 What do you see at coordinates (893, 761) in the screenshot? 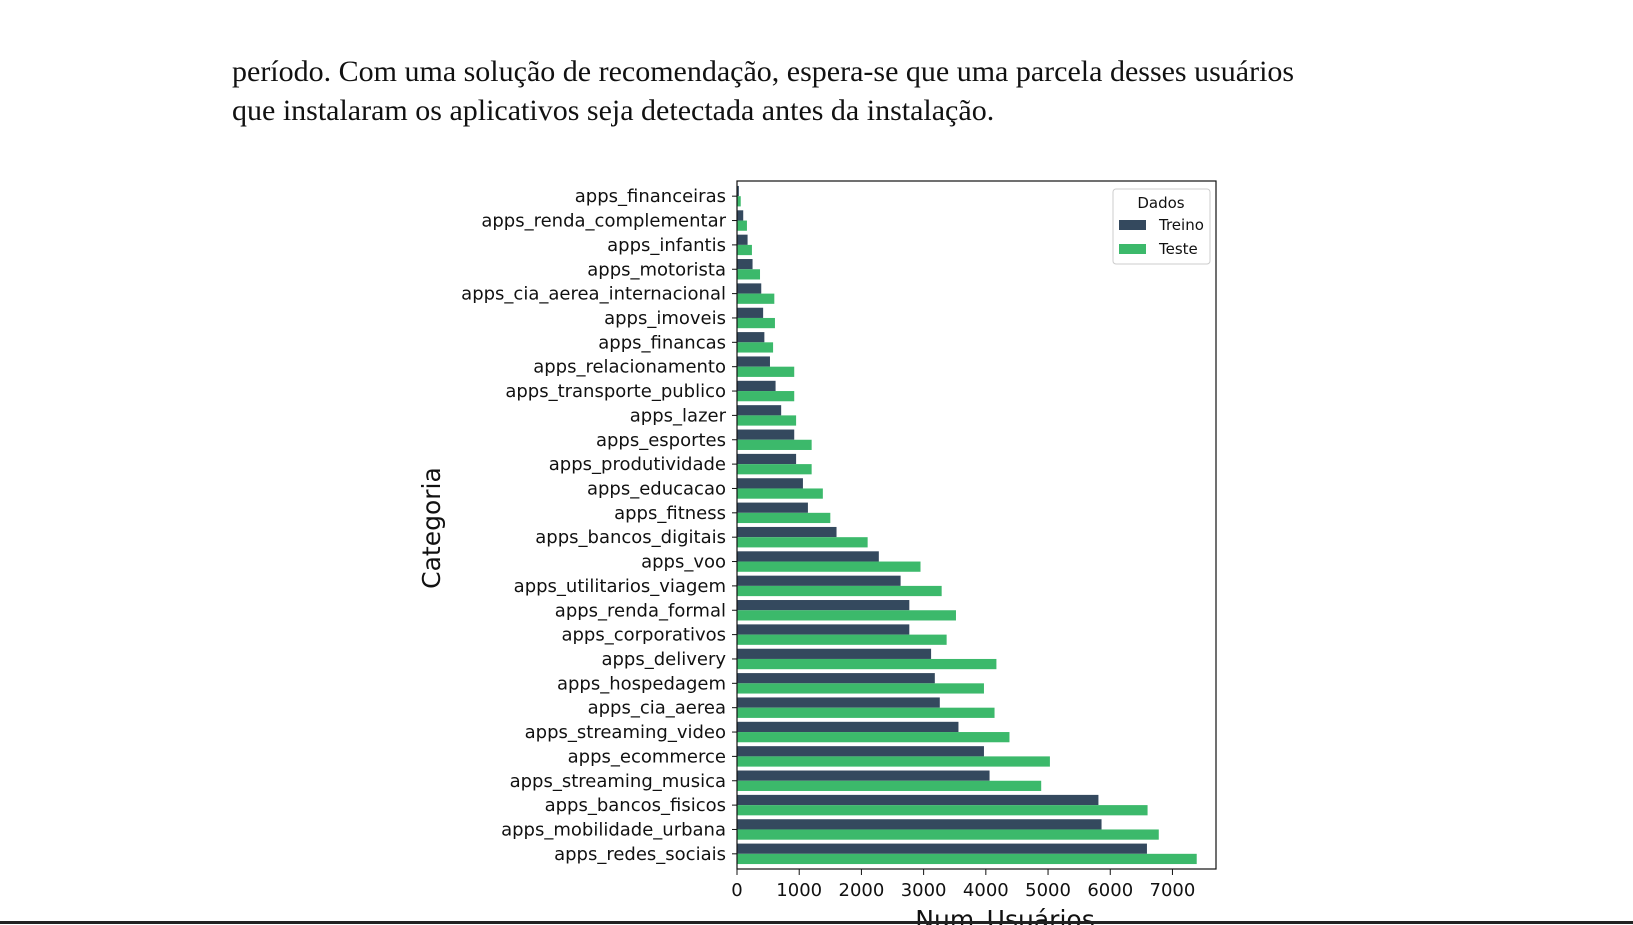
I see `bar-teste-apps_ecommerce` at bounding box center [893, 761].